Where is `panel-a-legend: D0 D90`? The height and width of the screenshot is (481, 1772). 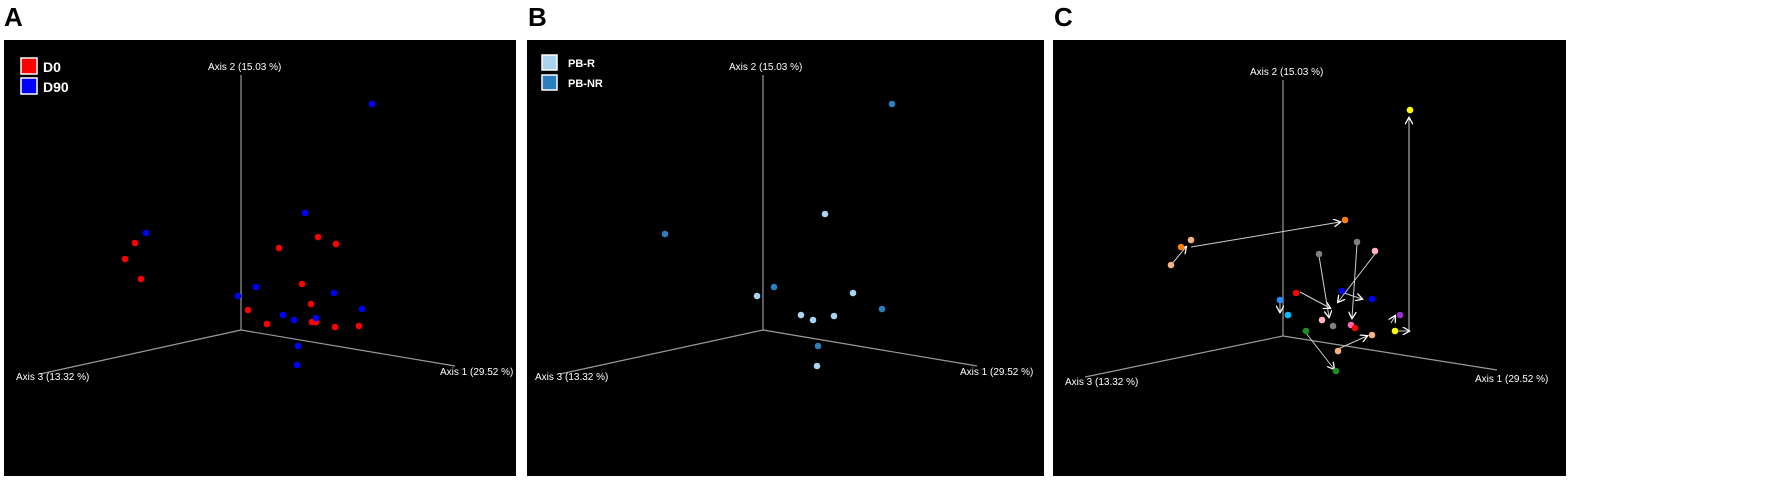
panel-a-legend: D0 D90 is located at coordinates (44, 76).